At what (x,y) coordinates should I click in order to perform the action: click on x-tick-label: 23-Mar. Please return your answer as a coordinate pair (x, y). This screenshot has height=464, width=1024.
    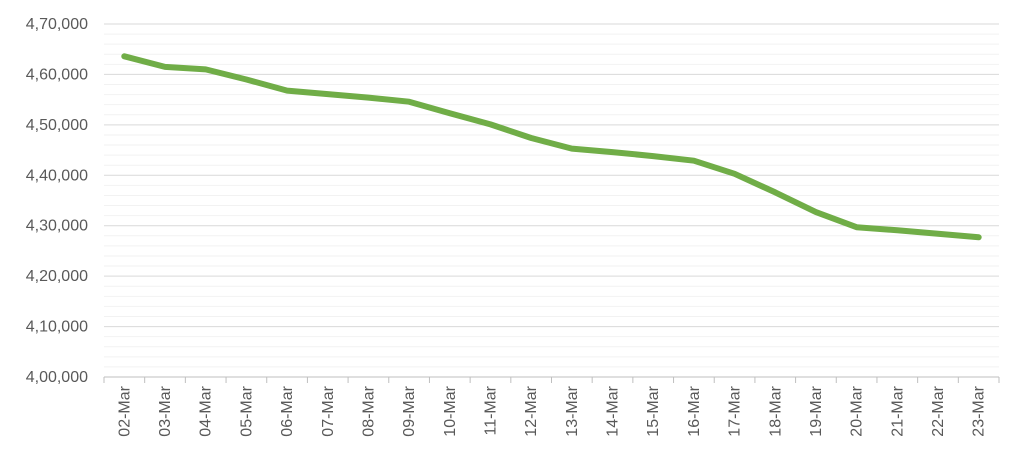
    Looking at the image, I should click on (979, 410).